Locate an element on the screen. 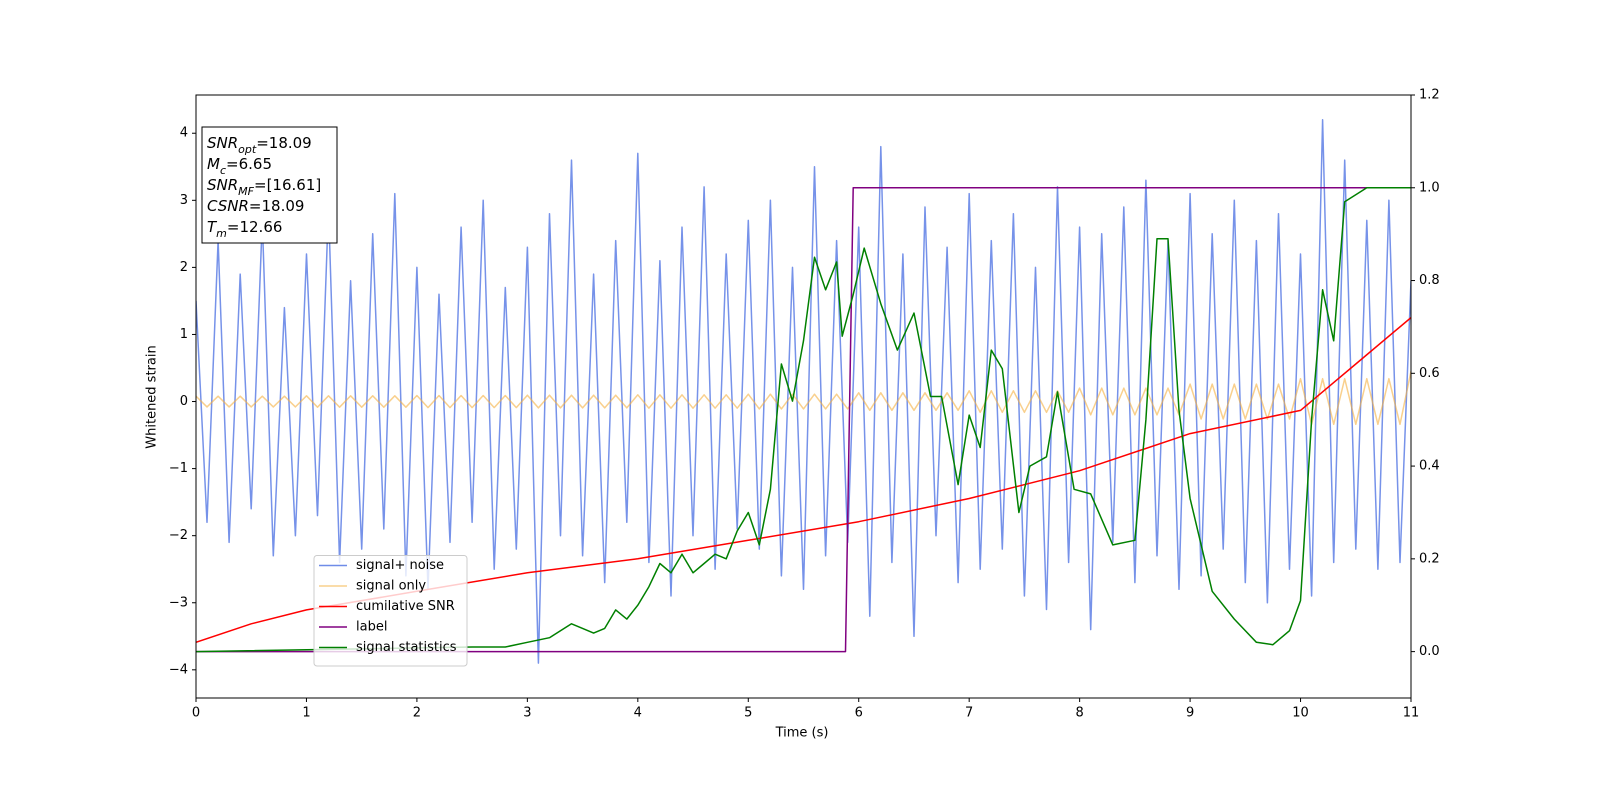  y2-tick-label: 0.8 is located at coordinates (1429, 280).